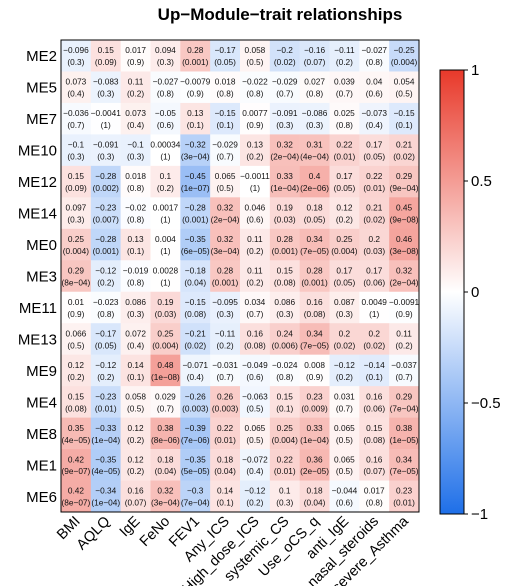  What do you see at coordinates (404, 440) in the screenshot?
I see `cell-pvalue: (1e−05)` at bounding box center [404, 440].